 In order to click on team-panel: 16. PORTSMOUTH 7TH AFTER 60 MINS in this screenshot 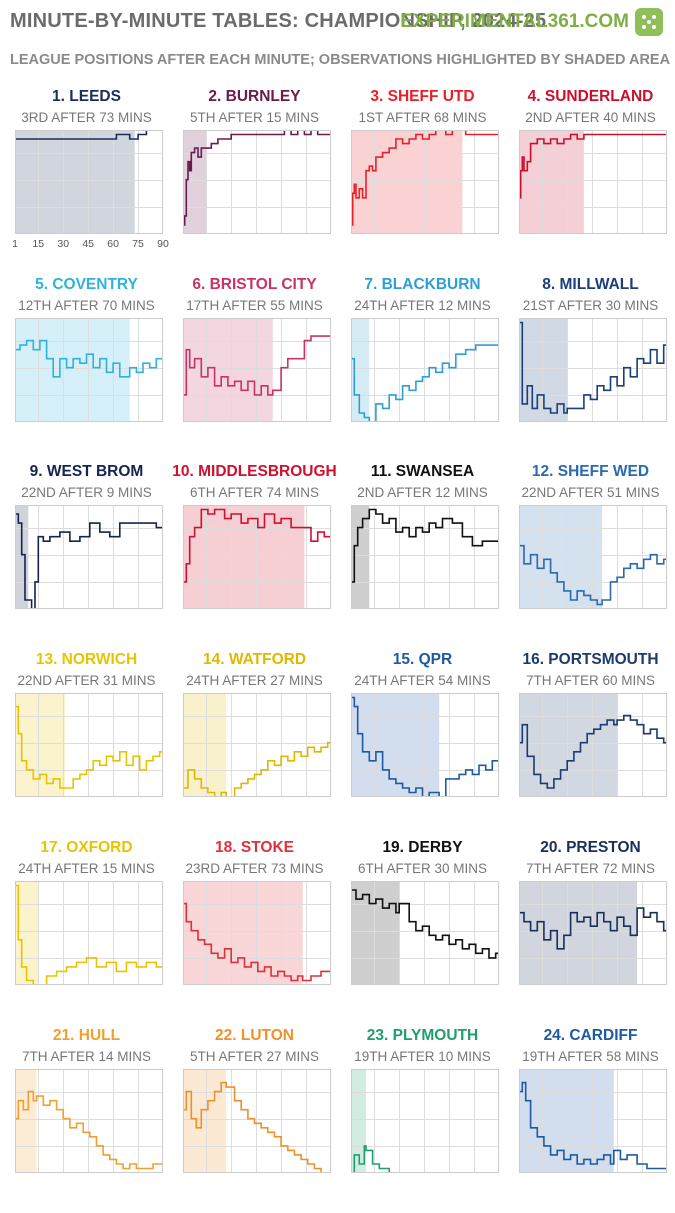, I will do `click(590, 744)`.